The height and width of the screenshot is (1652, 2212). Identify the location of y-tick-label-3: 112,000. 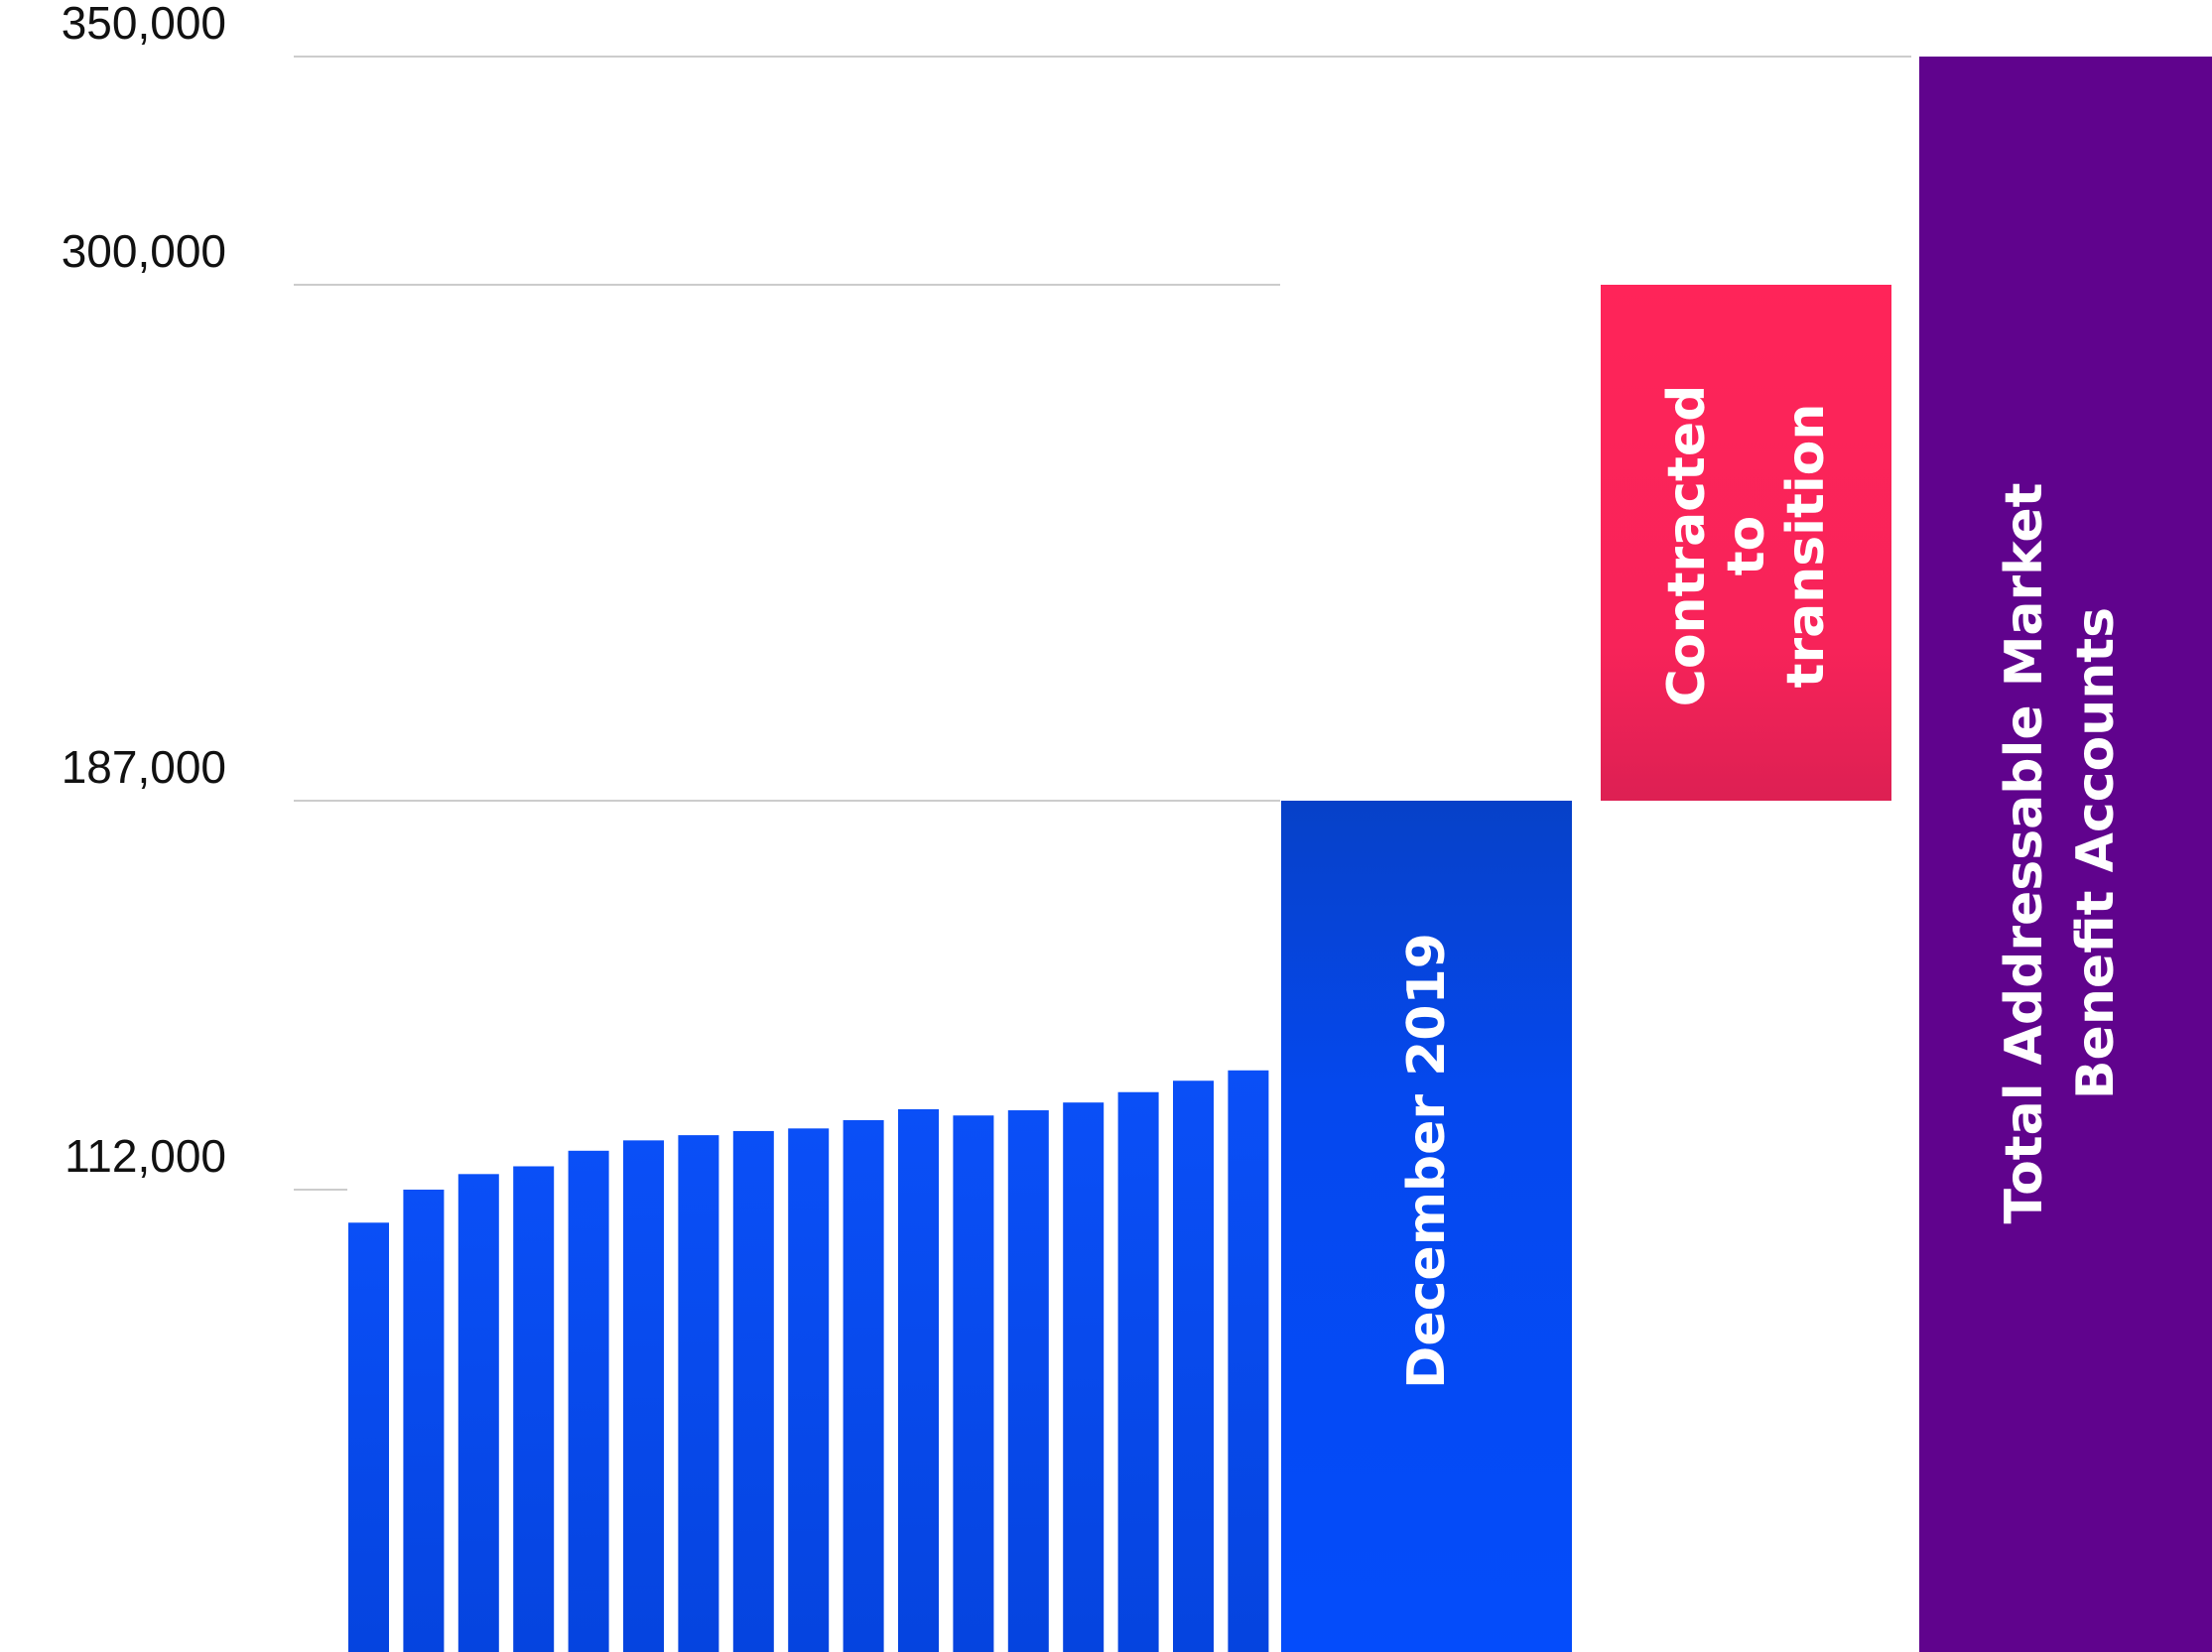
(145, 1156).